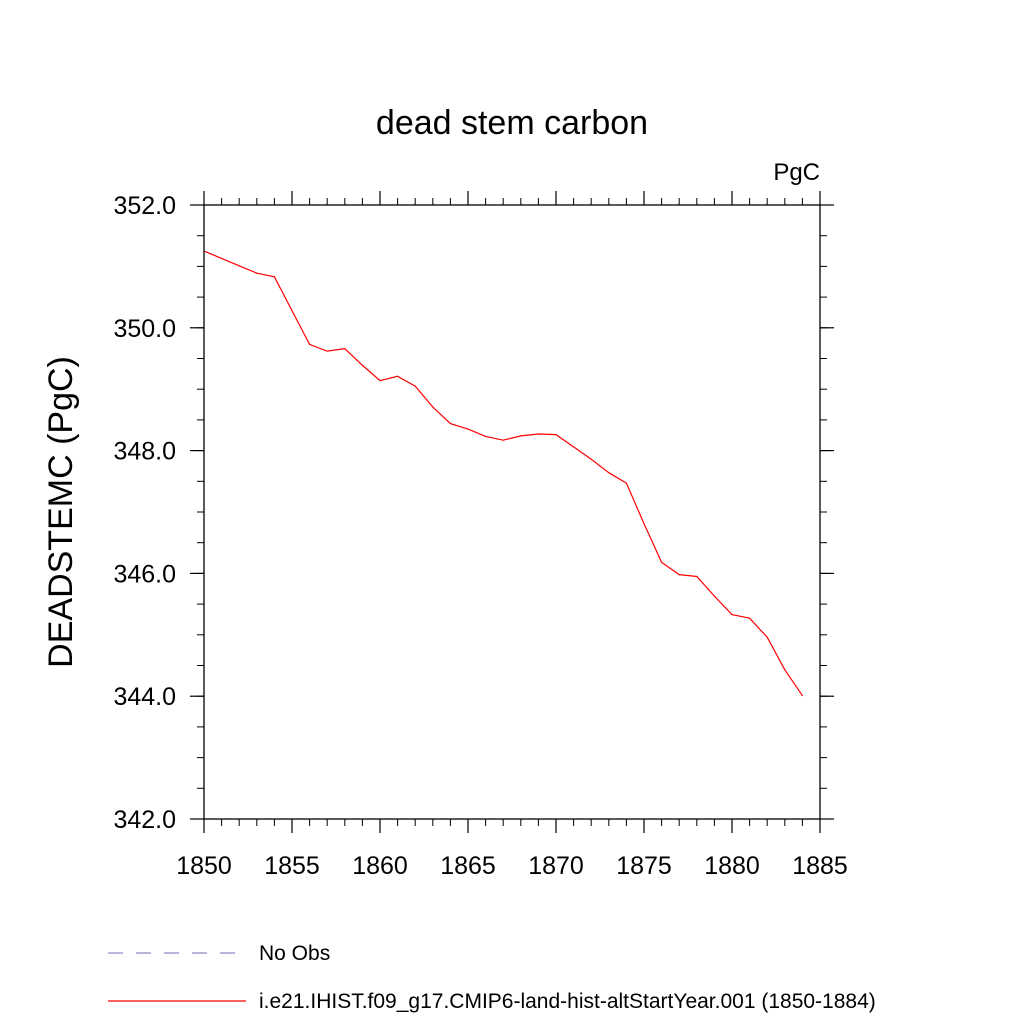 This screenshot has width=1024, height=1024. Describe the element at coordinates (144, 820) in the screenshot. I see `y-tick-label: 342.0` at that location.